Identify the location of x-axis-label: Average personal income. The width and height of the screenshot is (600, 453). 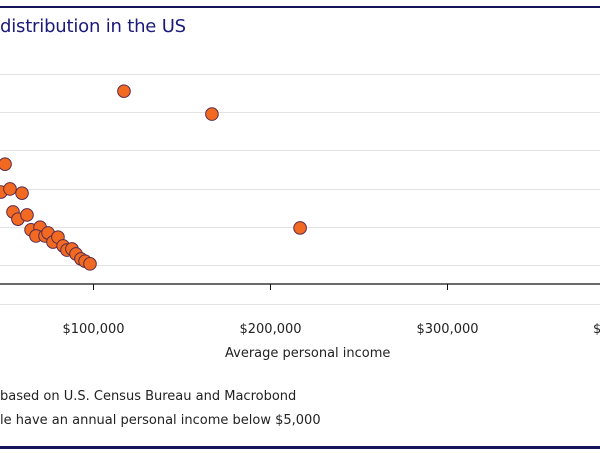
(308, 353).